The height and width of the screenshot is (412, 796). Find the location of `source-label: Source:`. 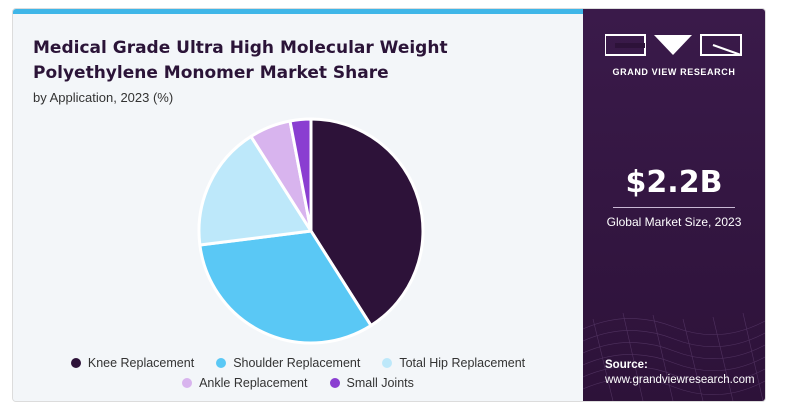

source-label: Source: is located at coordinates (626, 365).